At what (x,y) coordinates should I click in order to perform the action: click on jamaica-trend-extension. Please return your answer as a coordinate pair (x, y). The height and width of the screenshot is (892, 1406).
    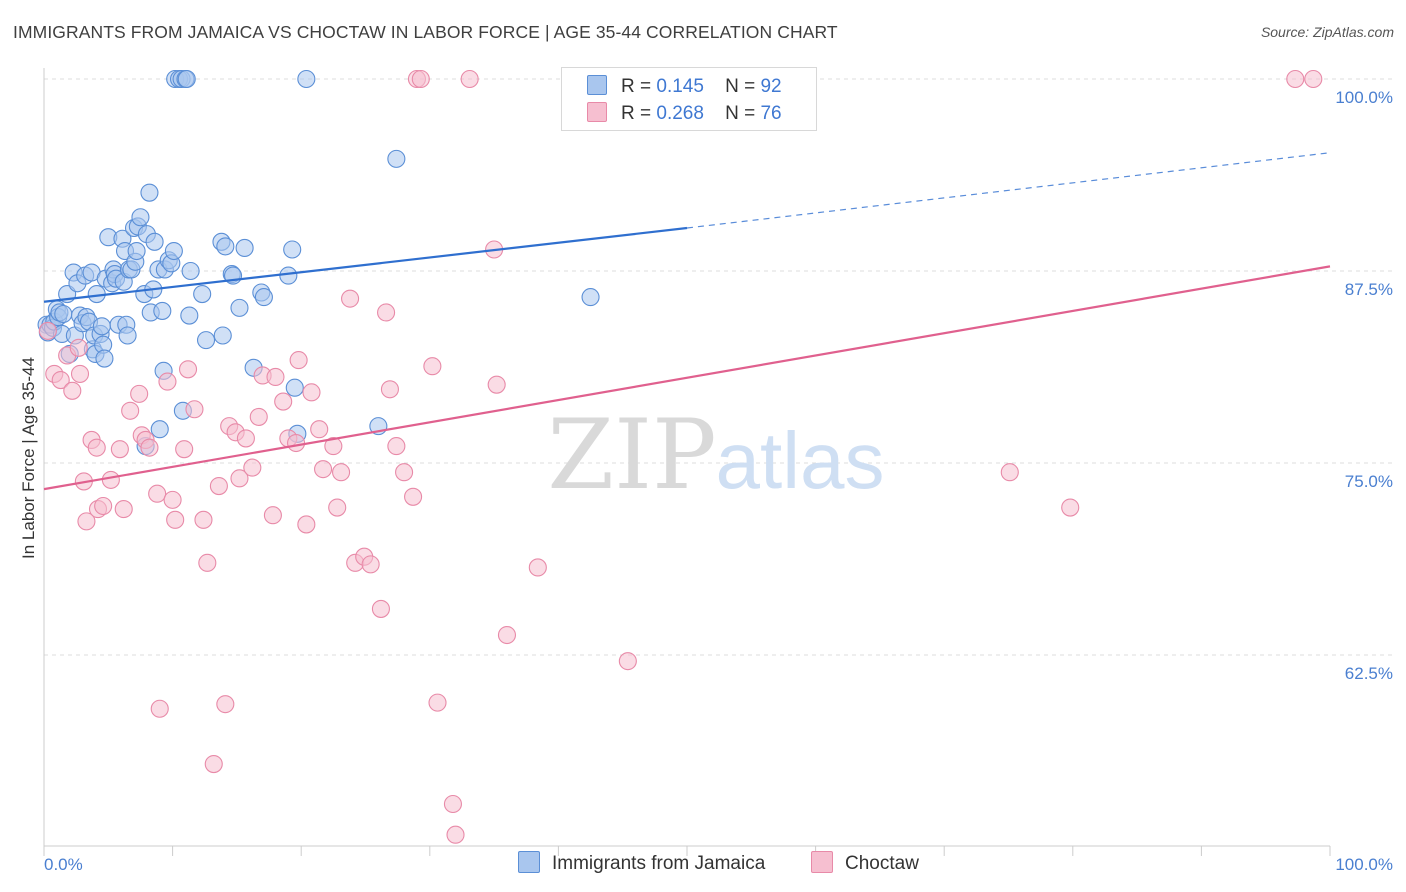
    Looking at the image, I should click on (1008, 190).